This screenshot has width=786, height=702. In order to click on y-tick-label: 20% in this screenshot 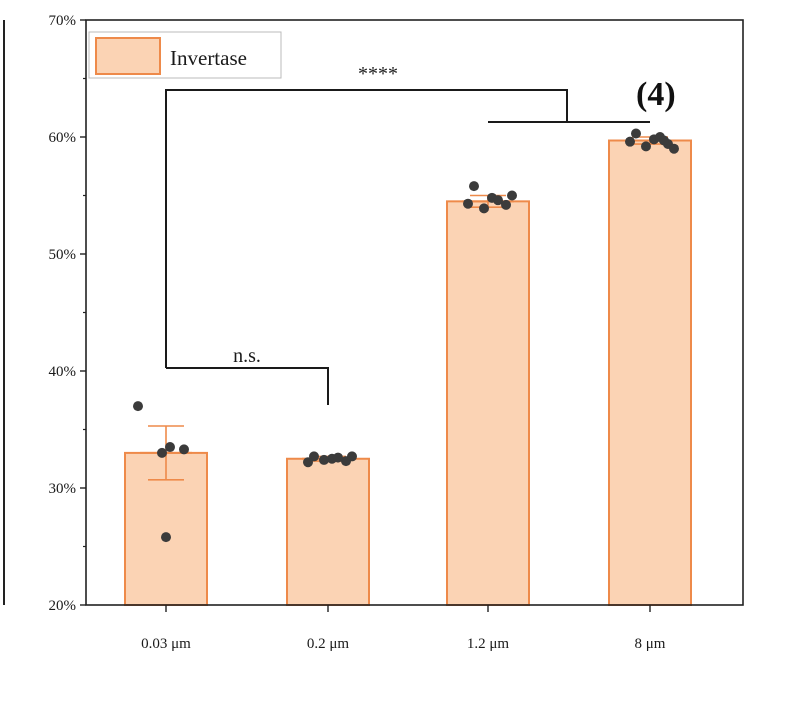, I will do `click(63, 606)`.